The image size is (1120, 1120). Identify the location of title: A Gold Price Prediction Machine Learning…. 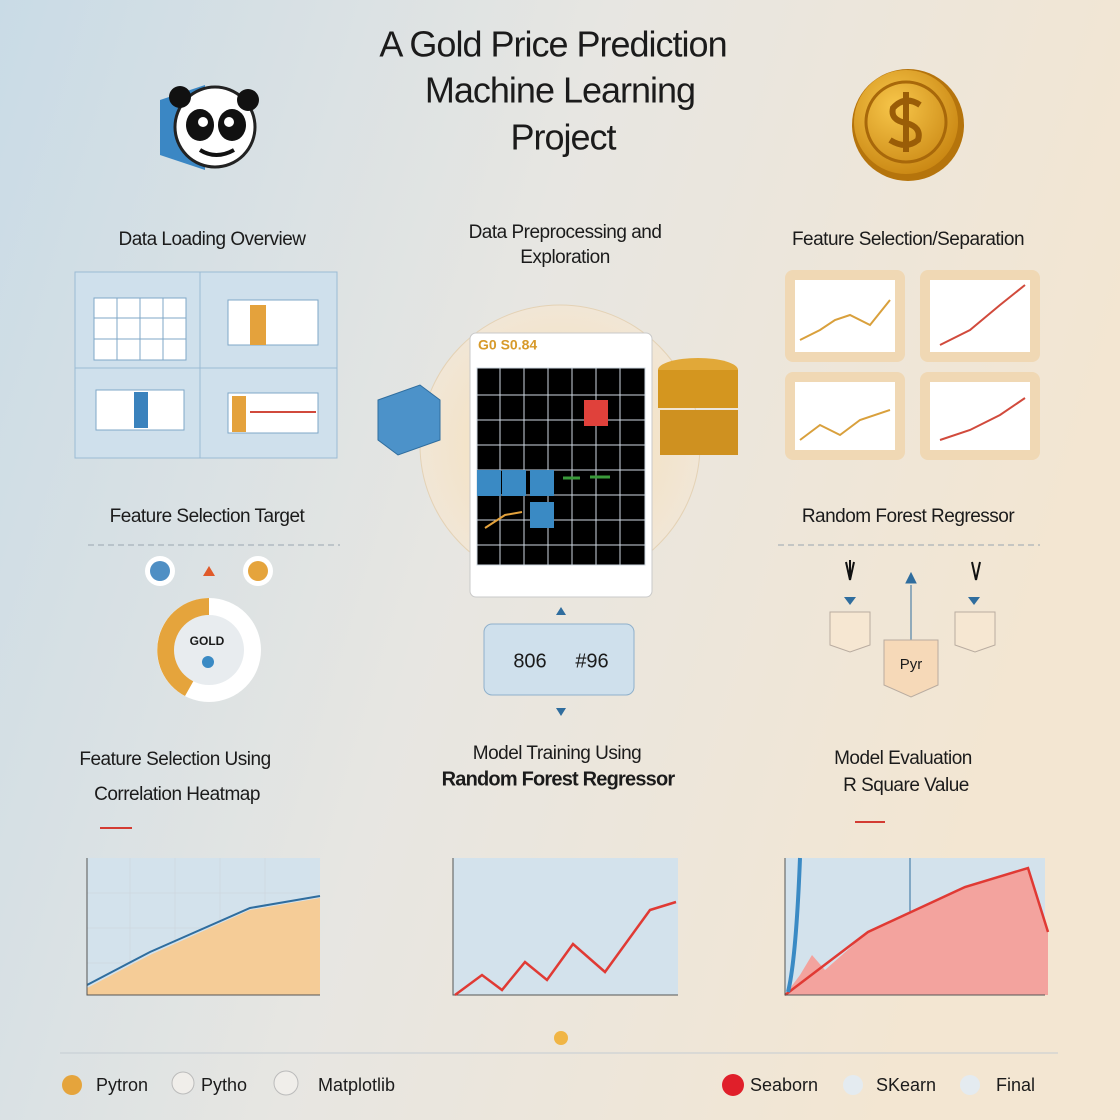
(553, 91).